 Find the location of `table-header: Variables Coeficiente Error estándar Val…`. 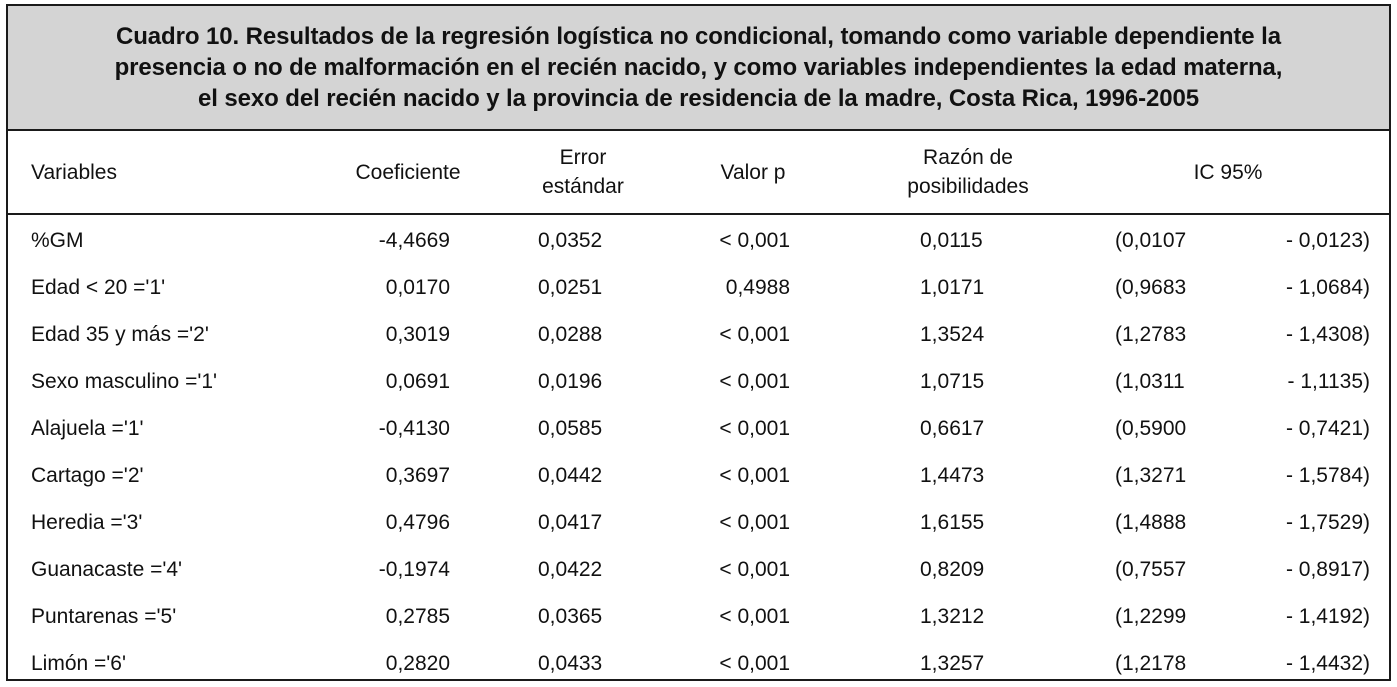

table-header: Variables Coeficiente Error estándar Val… is located at coordinates (698, 173).